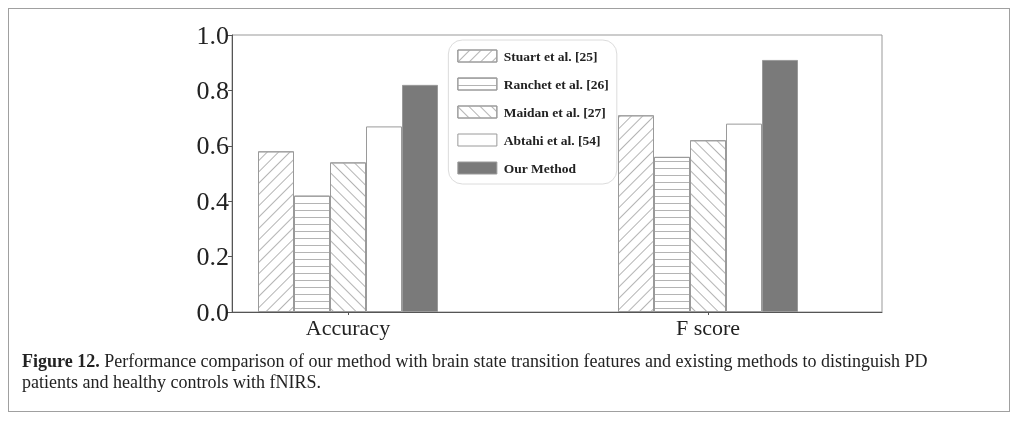 The height and width of the screenshot is (421, 1019). What do you see at coordinates (554, 112) in the screenshot?
I see `legend-label: Maidan et al. [27]` at bounding box center [554, 112].